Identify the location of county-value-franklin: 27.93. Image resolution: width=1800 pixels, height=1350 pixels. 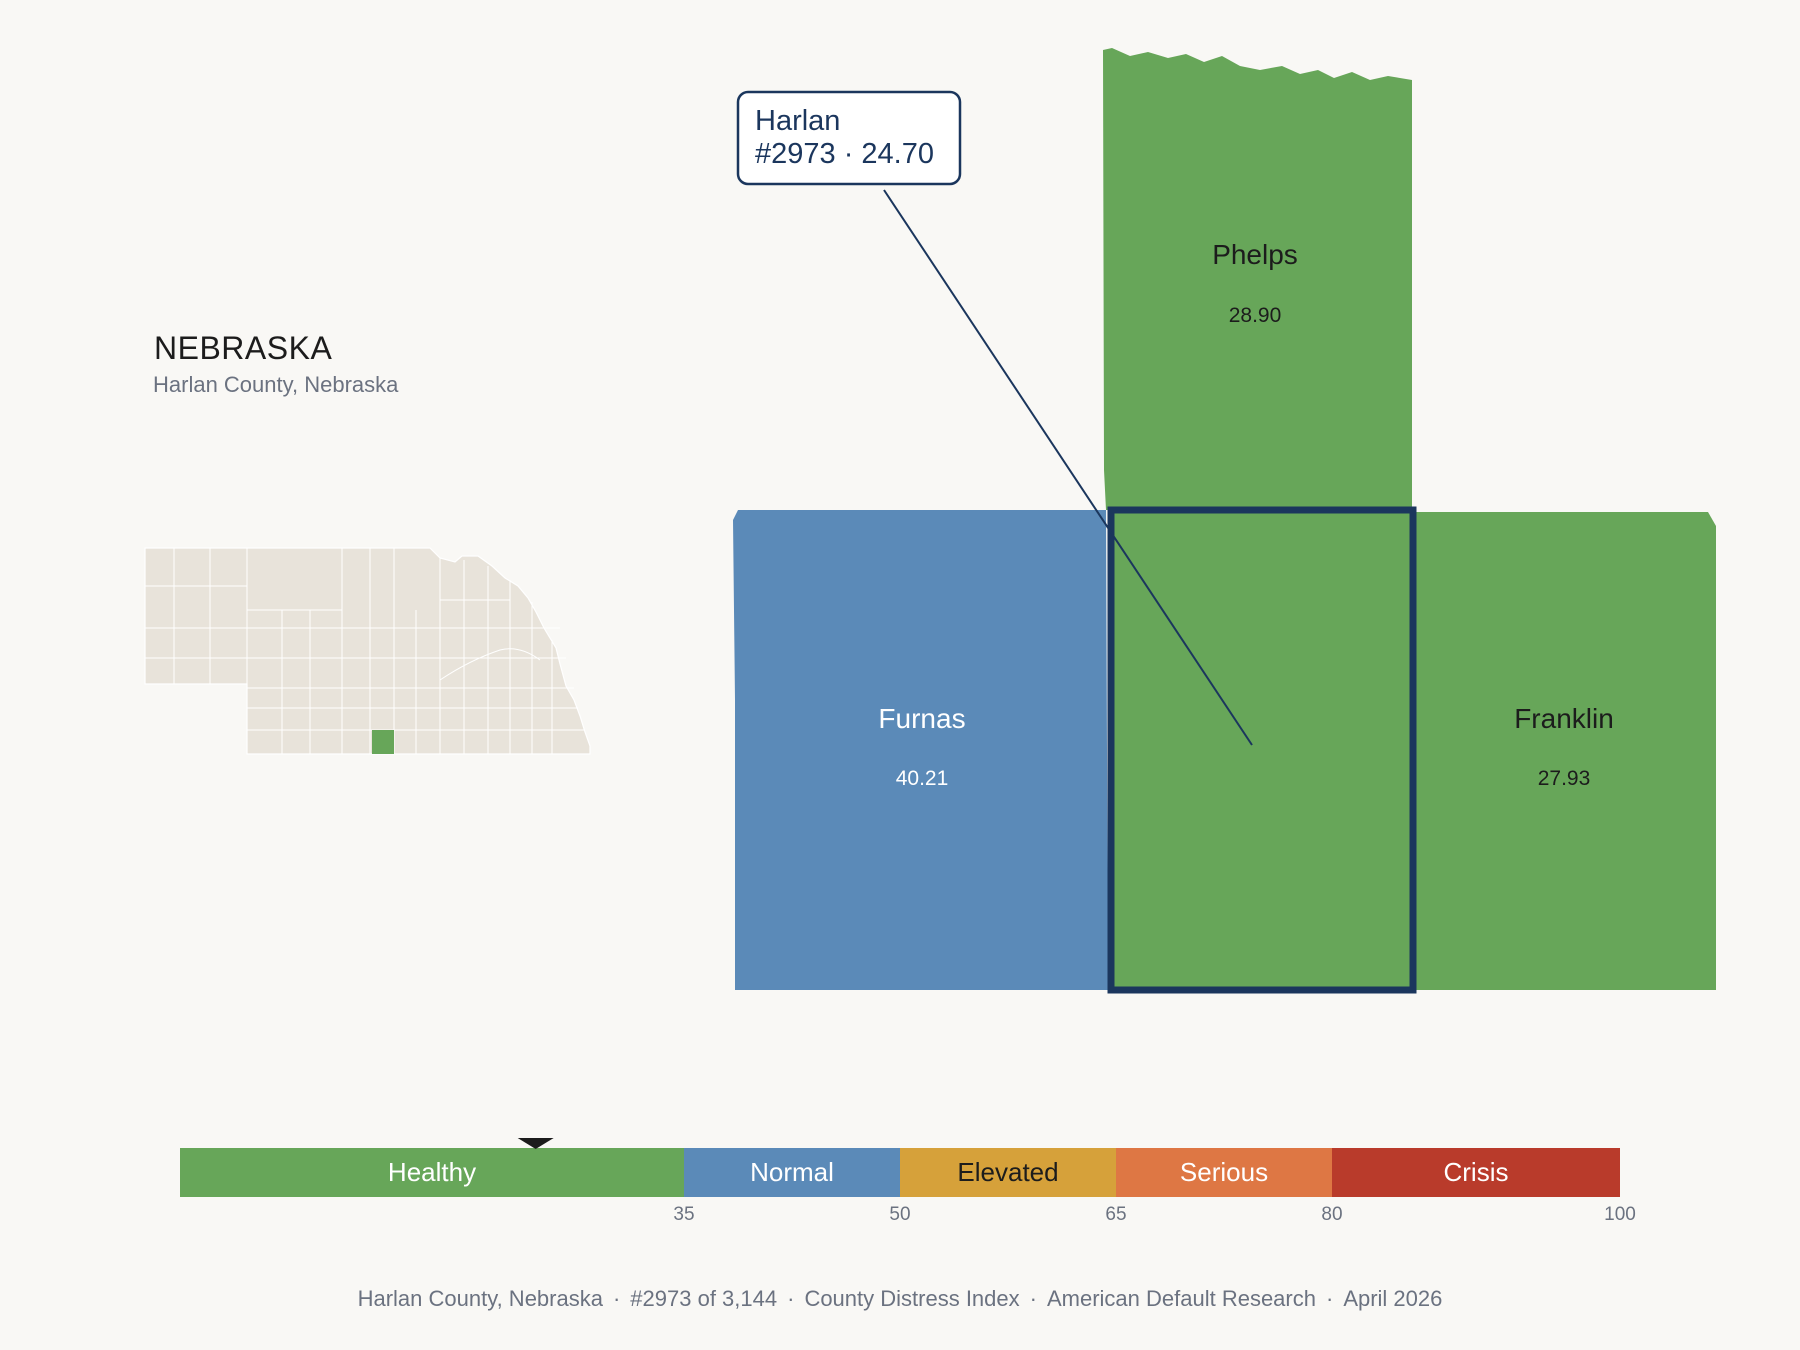
(1564, 778).